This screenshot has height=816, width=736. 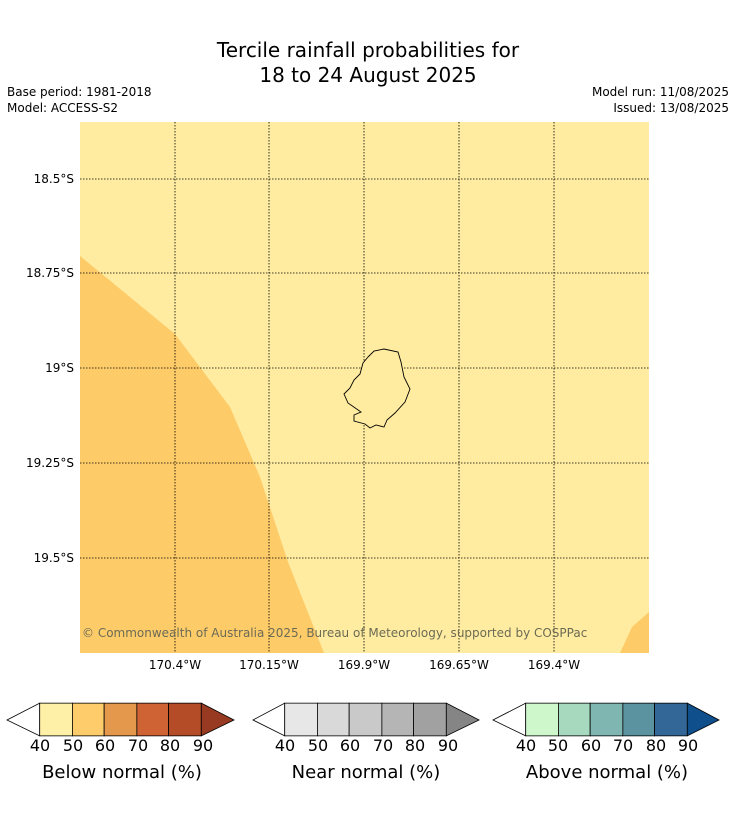 What do you see at coordinates (53, 558) in the screenshot?
I see `lat-label: 19.5°S` at bounding box center [53, 558].